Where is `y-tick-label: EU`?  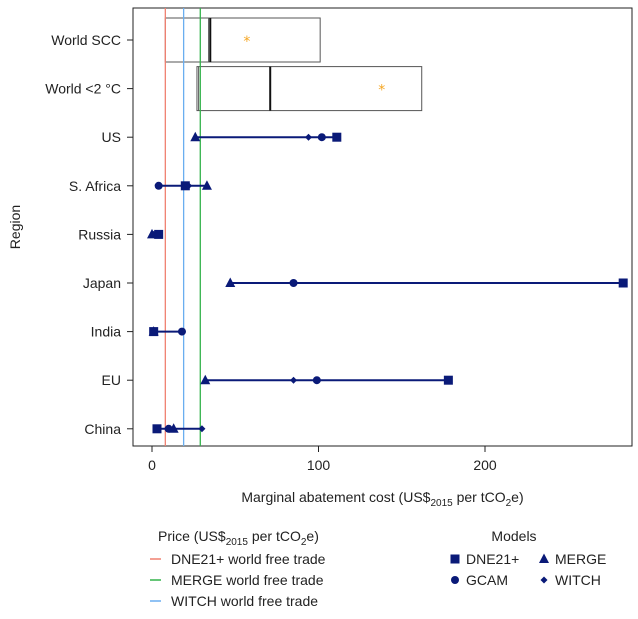 y-tick-label: EU is located at coordinates (111, 380).